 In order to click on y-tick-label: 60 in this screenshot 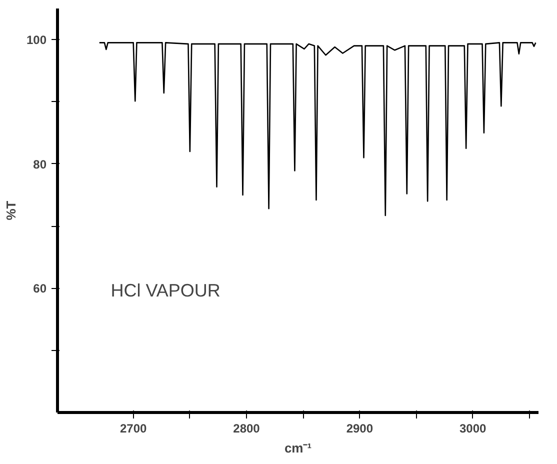, I will do `click(40, 289)`.